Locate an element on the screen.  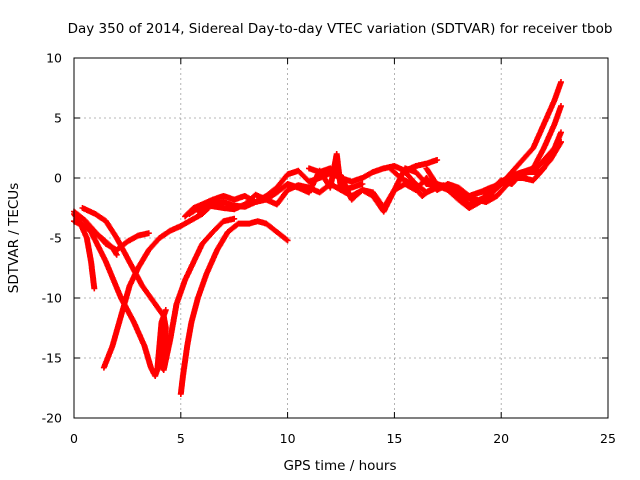
y-tick-label: 10 is located at coordinates (54, 58).